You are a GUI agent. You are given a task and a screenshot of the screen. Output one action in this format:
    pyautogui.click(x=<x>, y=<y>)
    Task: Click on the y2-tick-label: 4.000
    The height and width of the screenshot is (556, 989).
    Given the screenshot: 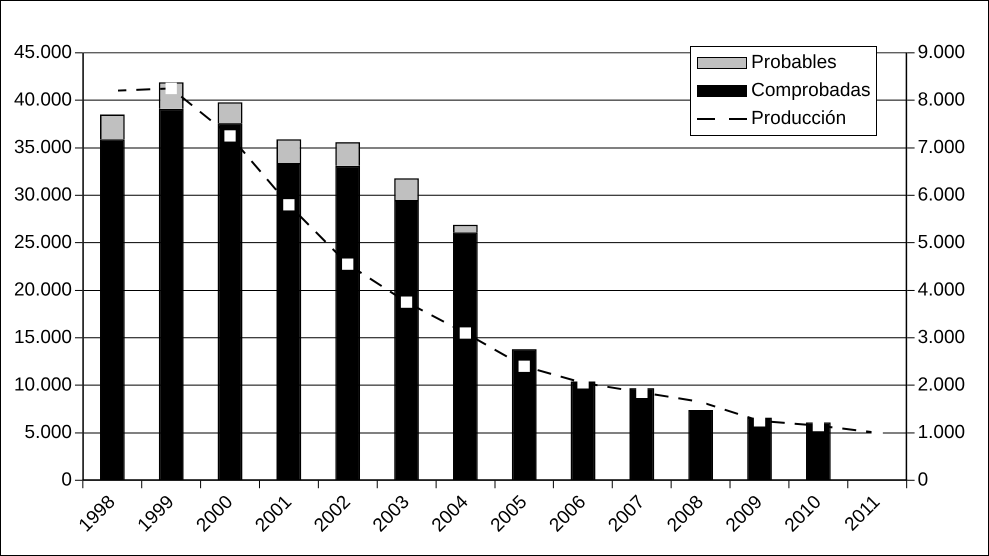 What is the action you would take?
    pyautogui.click(x=942, y=290)
    